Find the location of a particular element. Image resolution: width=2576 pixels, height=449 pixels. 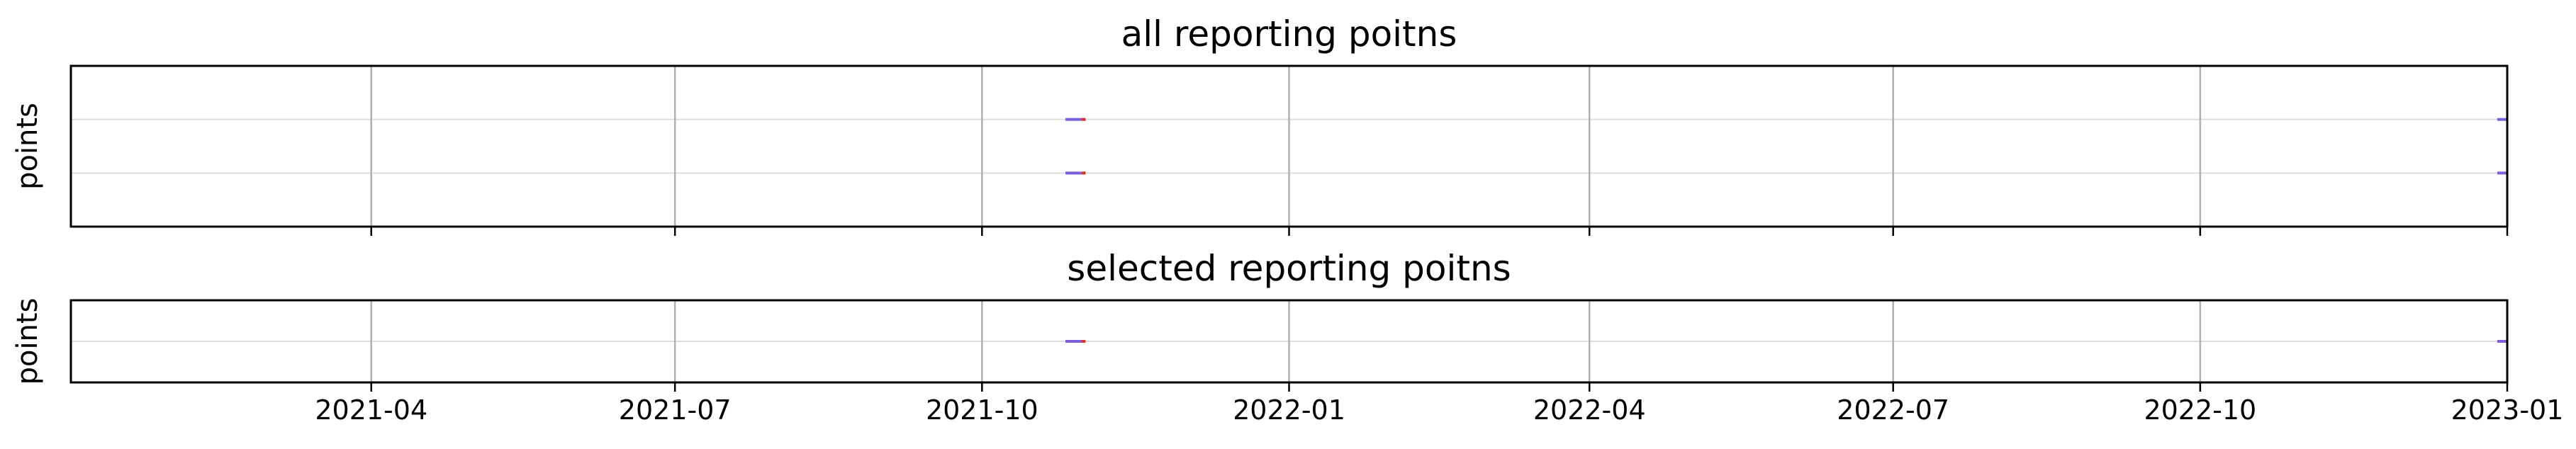

x-tick-label: 2023-01 is located at coordinates (2507, 410).